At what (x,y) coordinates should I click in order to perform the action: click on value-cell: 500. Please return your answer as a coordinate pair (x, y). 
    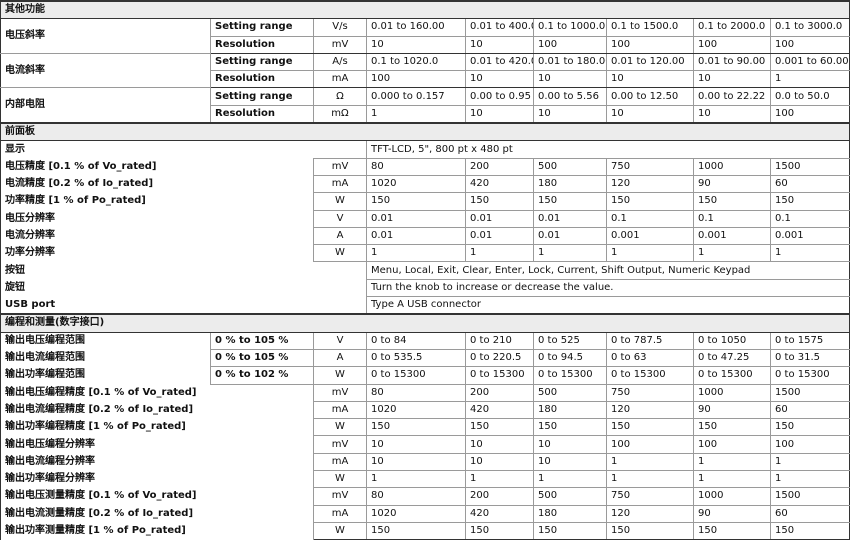
    Looking at the image, I should click on (570, 166).